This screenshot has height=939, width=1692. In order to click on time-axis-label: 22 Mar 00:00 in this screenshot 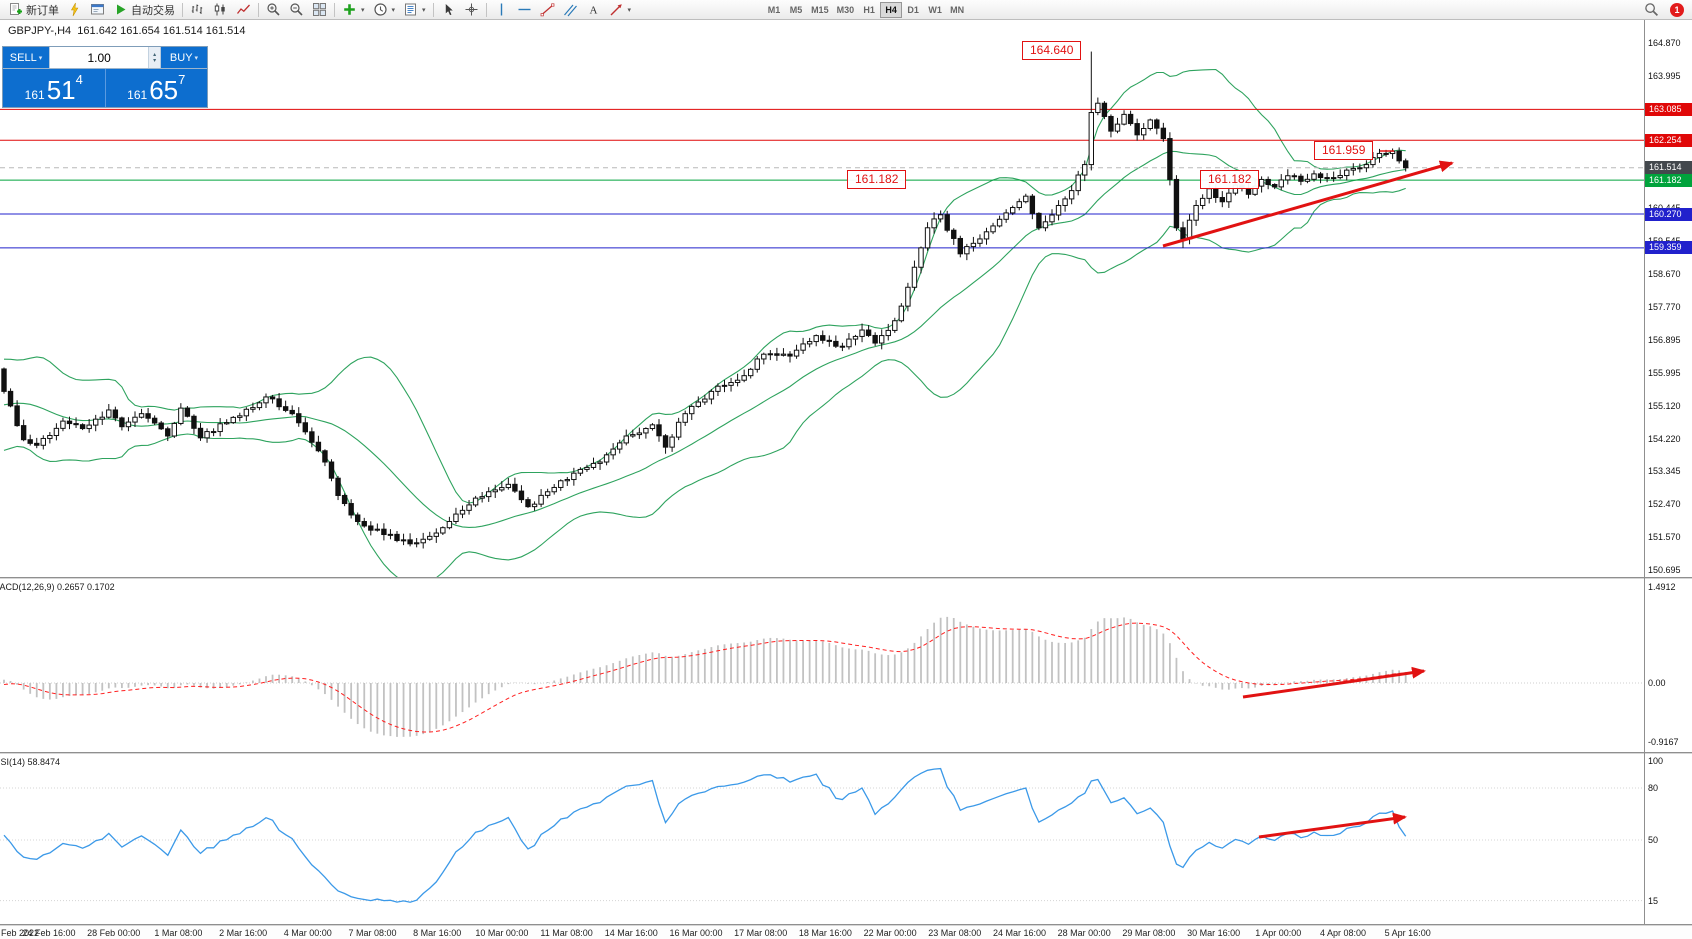, I will do `click(890, 933)`.